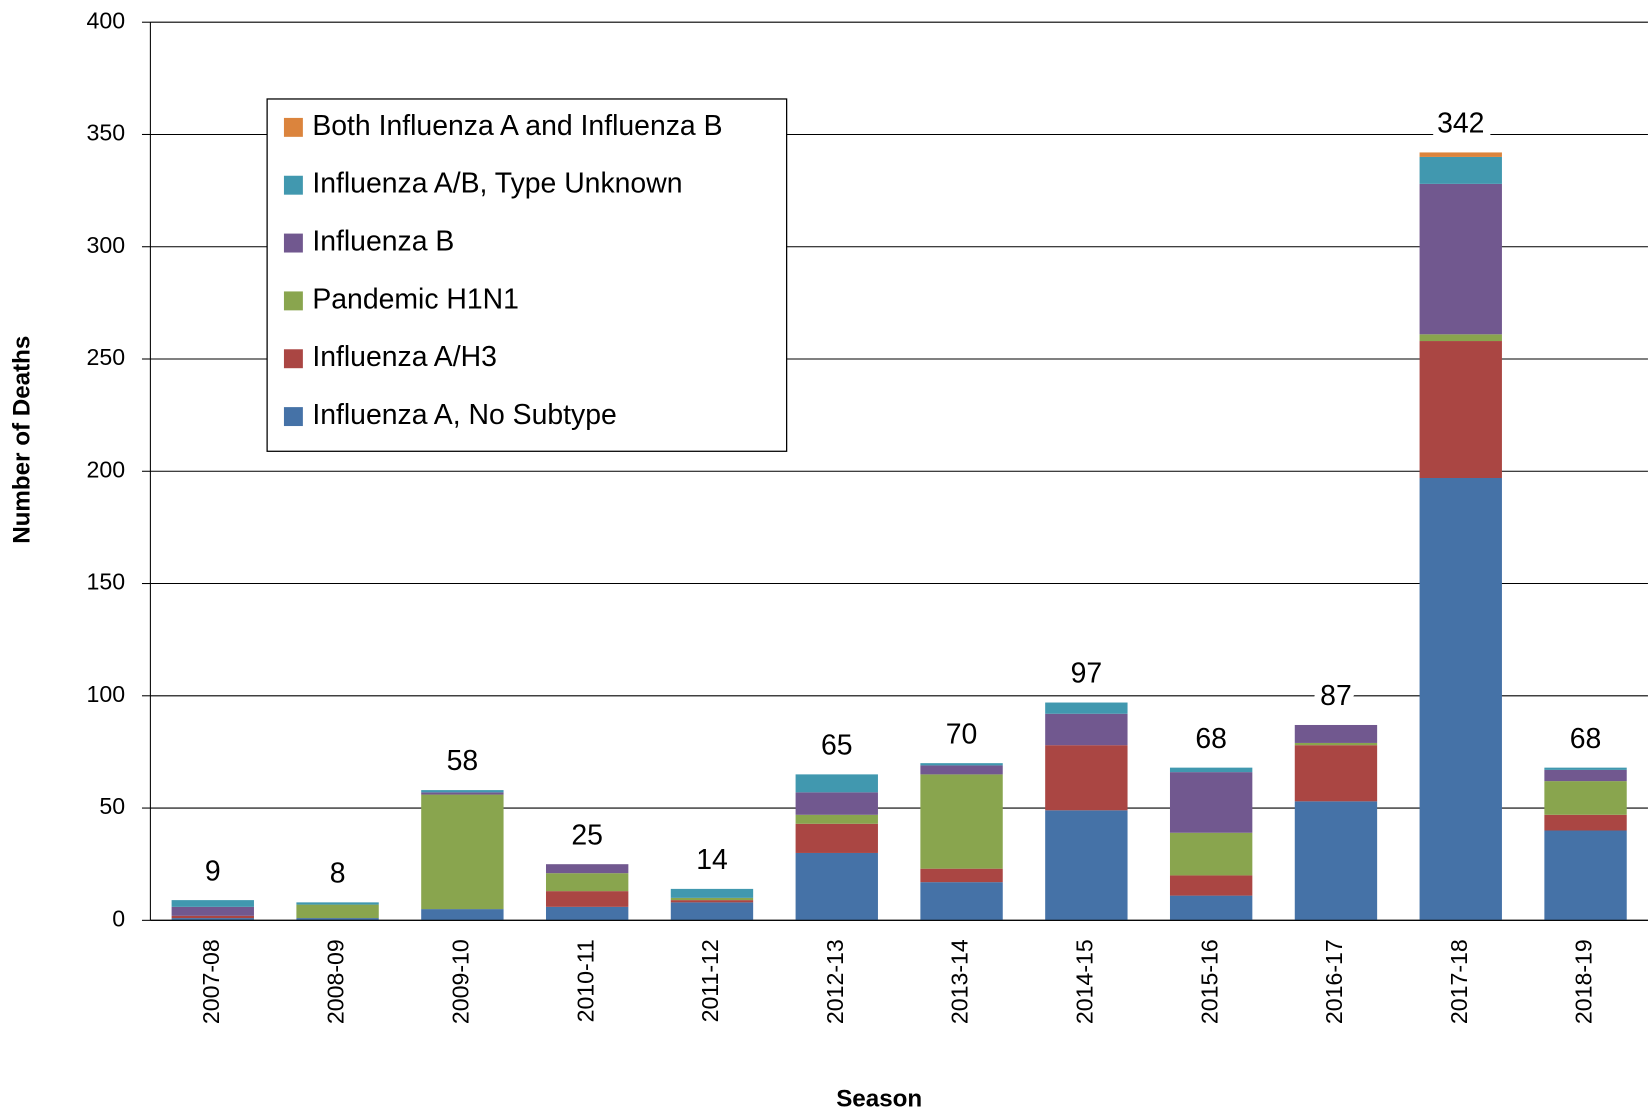  What do you see at coordinates (106, 20) in the screenshot?
I see `y-tick-label: 400` at bounding box center [106, 20].